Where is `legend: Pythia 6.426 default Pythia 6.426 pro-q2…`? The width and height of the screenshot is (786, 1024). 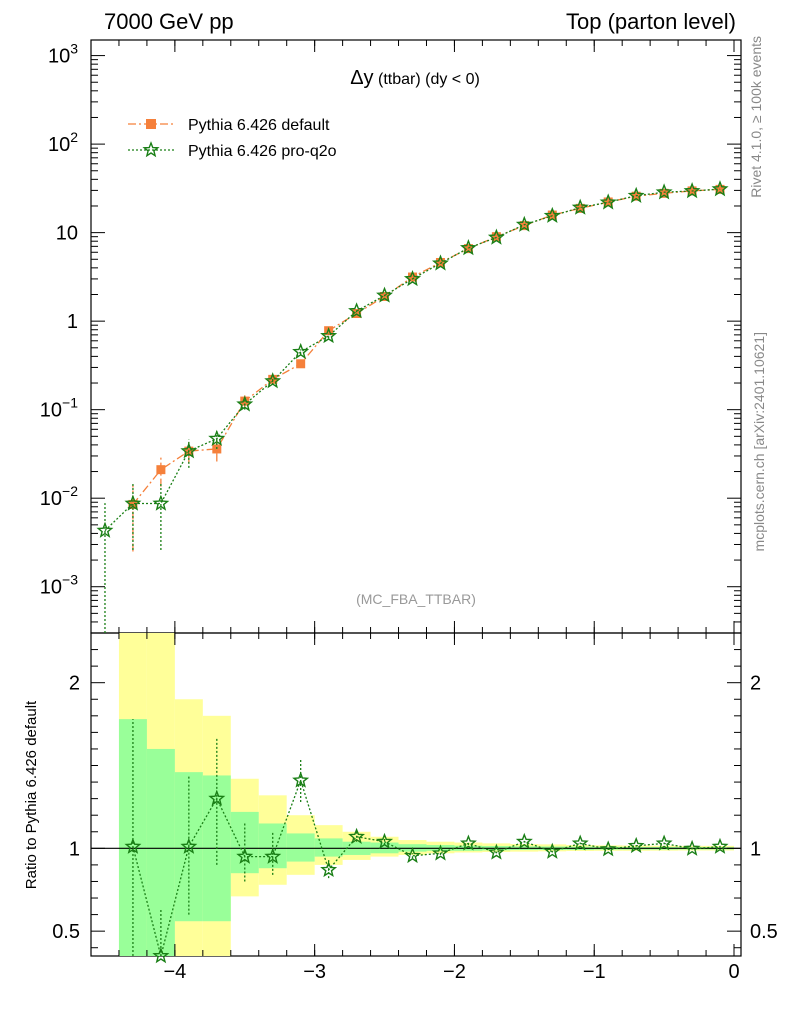 legend: Pythia 6.426 default Pythia 6.426 pro-q2… is located at coordinates (232, 138).